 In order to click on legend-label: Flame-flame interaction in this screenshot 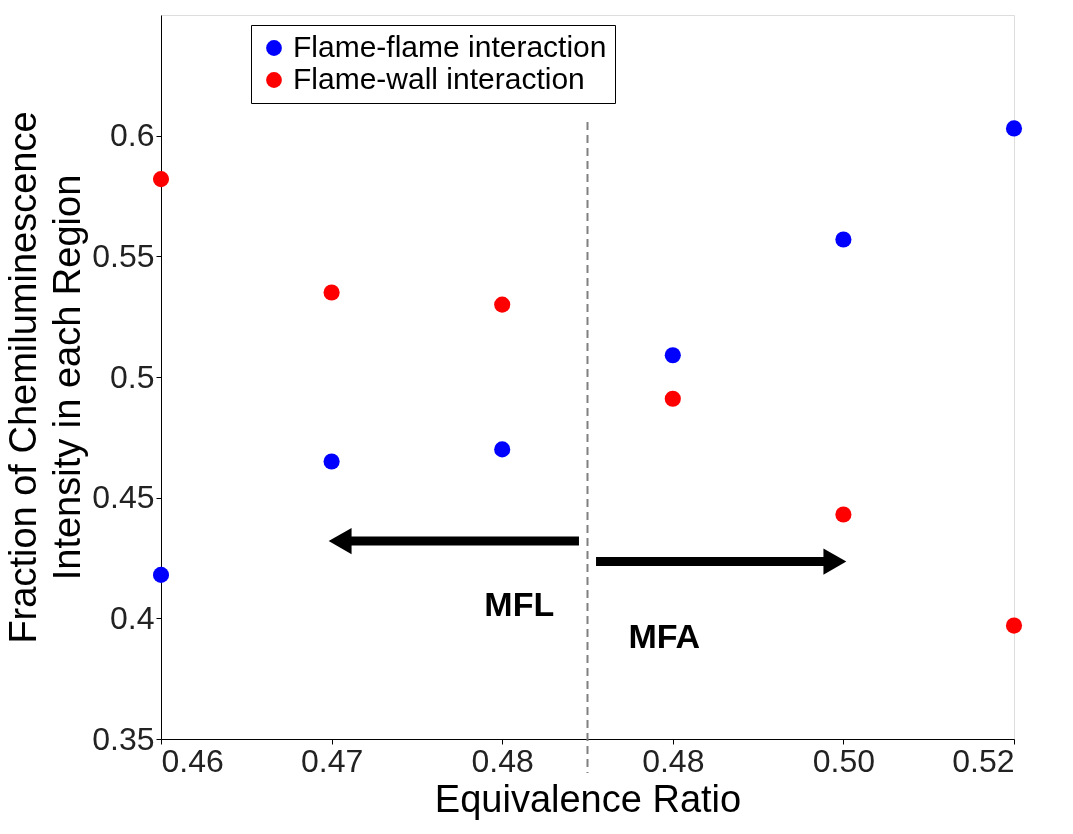, I will do `click(450, 46)`.